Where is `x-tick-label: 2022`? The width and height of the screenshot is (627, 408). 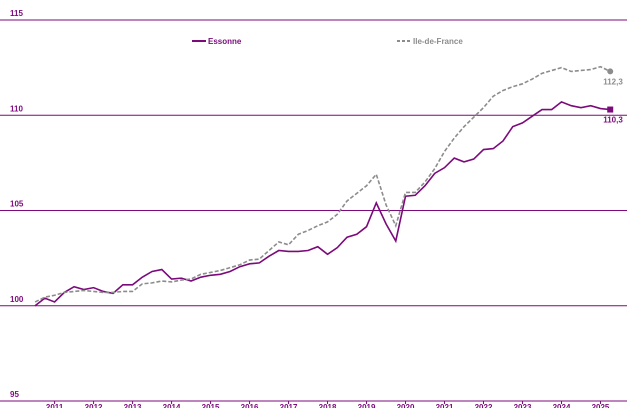
x-tick-label: 2022 is located at coordinates (484, 405).